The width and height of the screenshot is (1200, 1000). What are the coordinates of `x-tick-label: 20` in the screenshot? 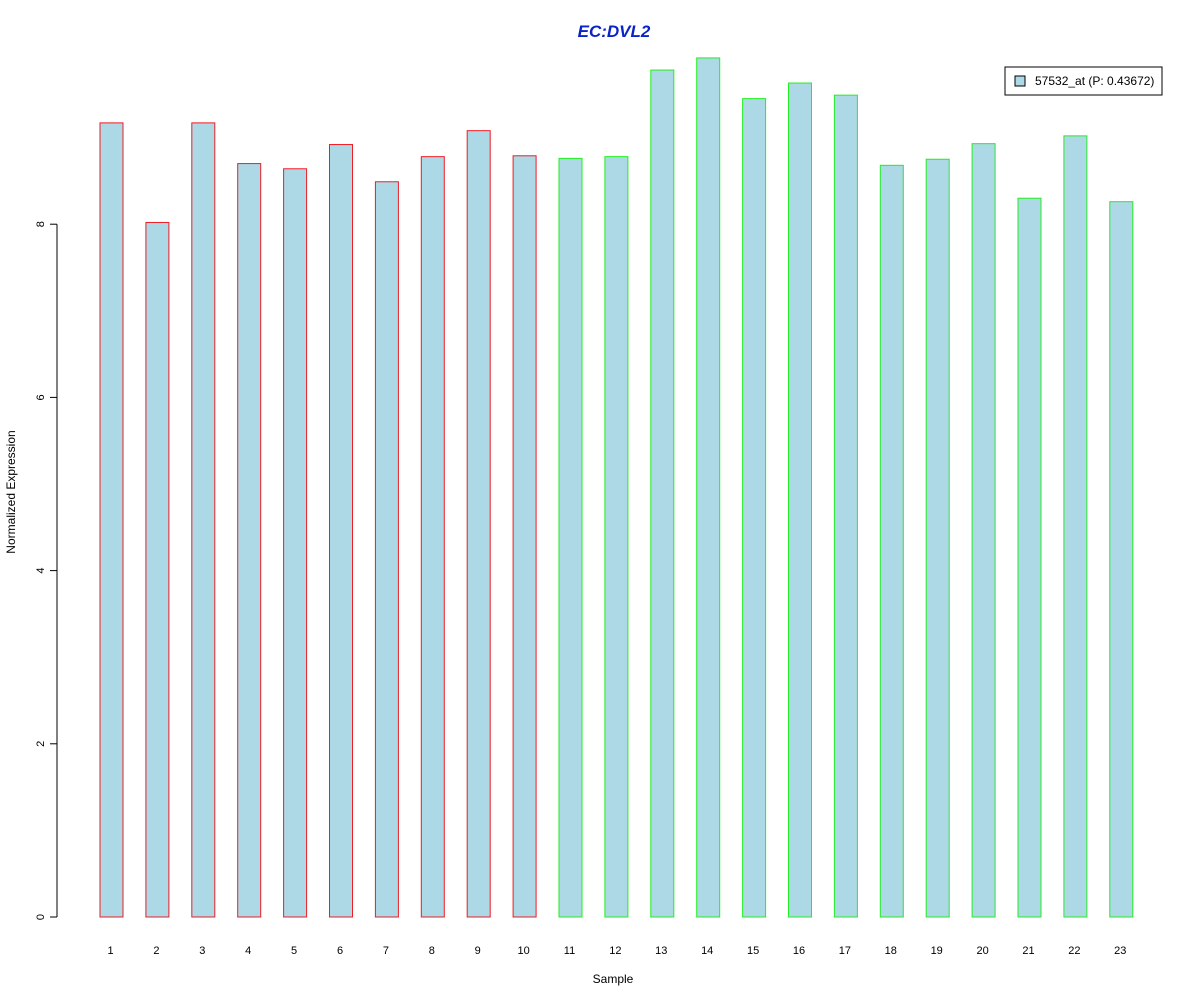 It's located at (982, 951).